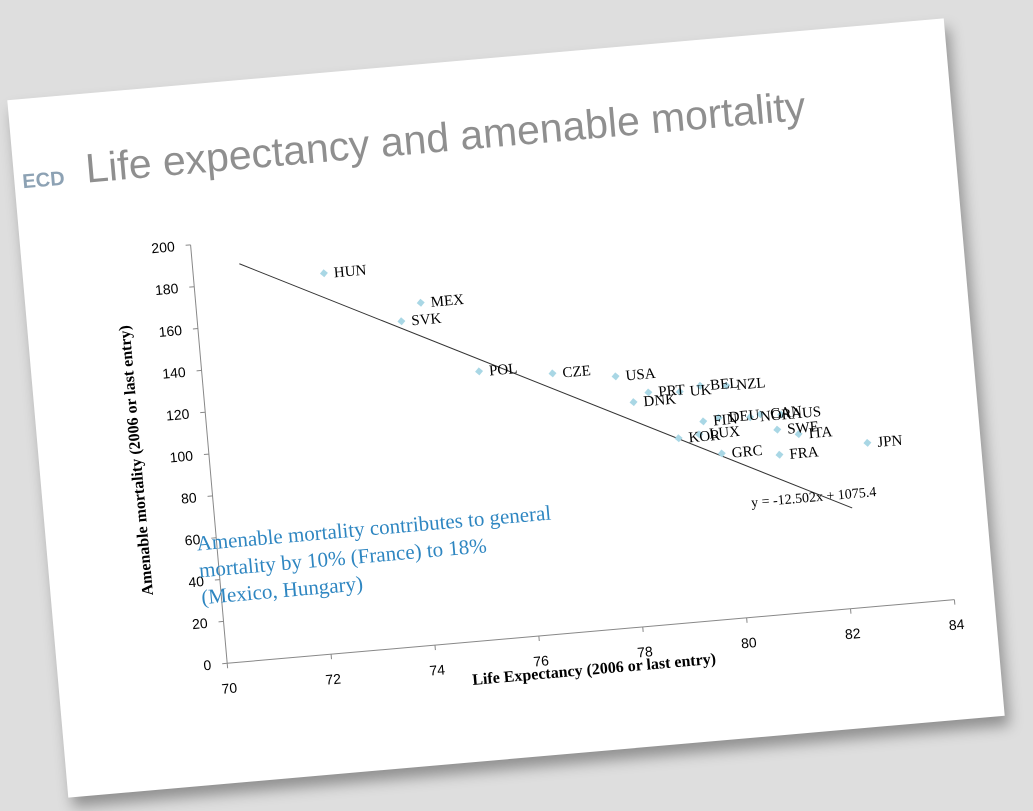 The height and width of the screenshot is (811, 1033). I want to click on y-tick-label: 200, so click(163, 247).